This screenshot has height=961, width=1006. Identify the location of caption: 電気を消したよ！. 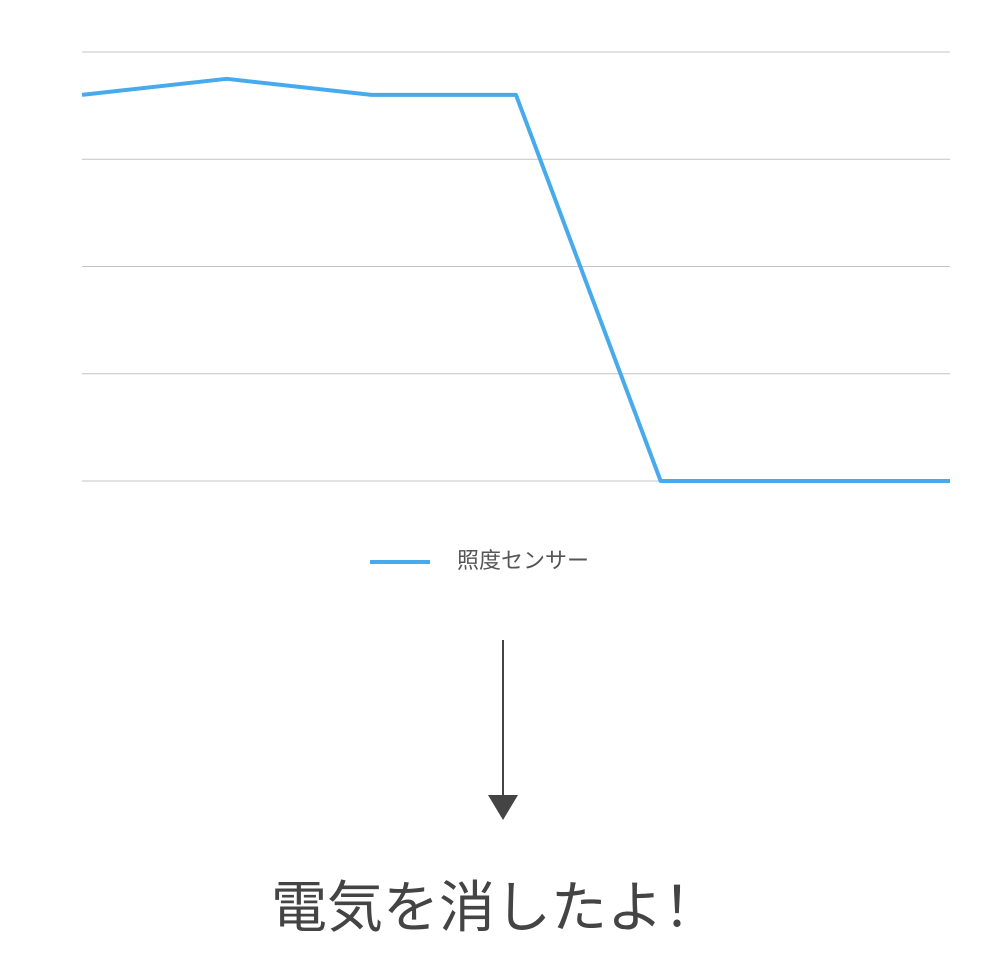
(495, 908).